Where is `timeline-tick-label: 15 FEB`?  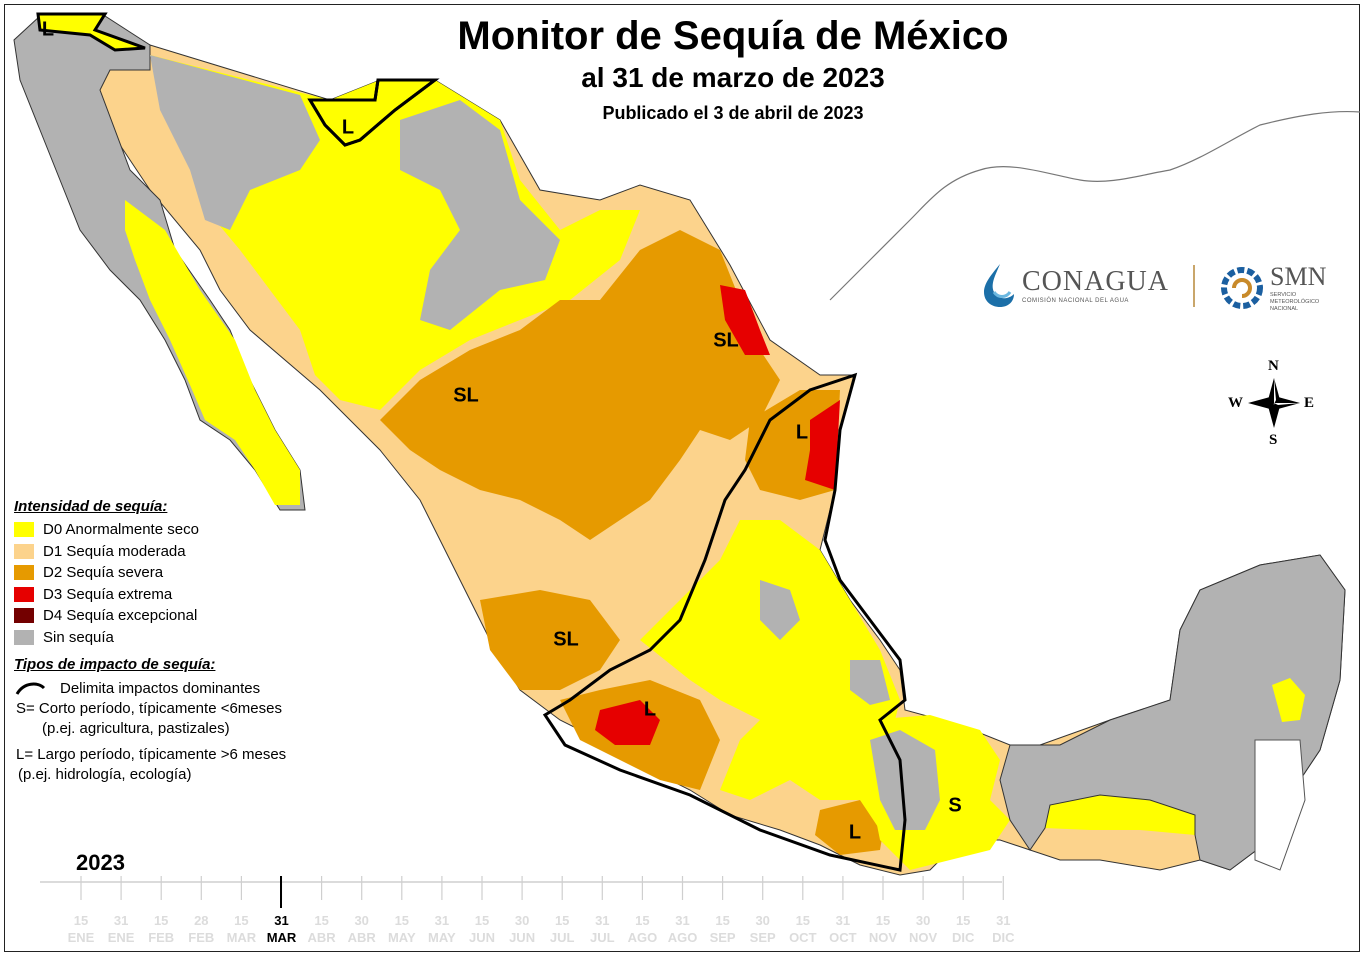 timeline-tick-label: 15 FEB is located at coordinates (161, 929).